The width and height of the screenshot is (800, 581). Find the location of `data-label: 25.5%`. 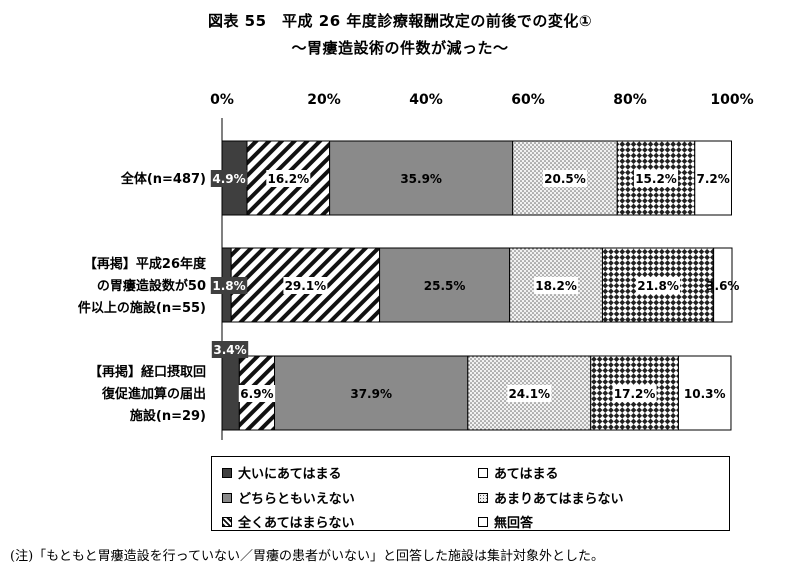

data-label: 25.5% is located at coordinates (445, 286).